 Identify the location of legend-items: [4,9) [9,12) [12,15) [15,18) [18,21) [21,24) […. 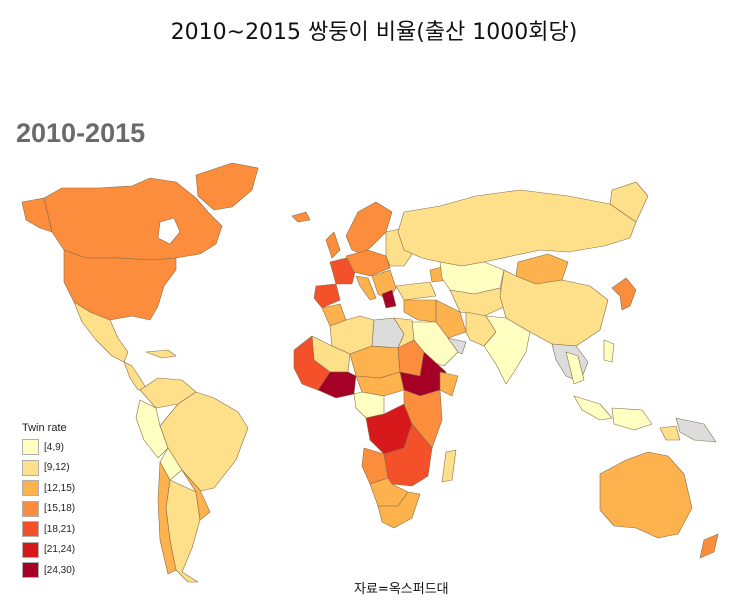
(48, 509).